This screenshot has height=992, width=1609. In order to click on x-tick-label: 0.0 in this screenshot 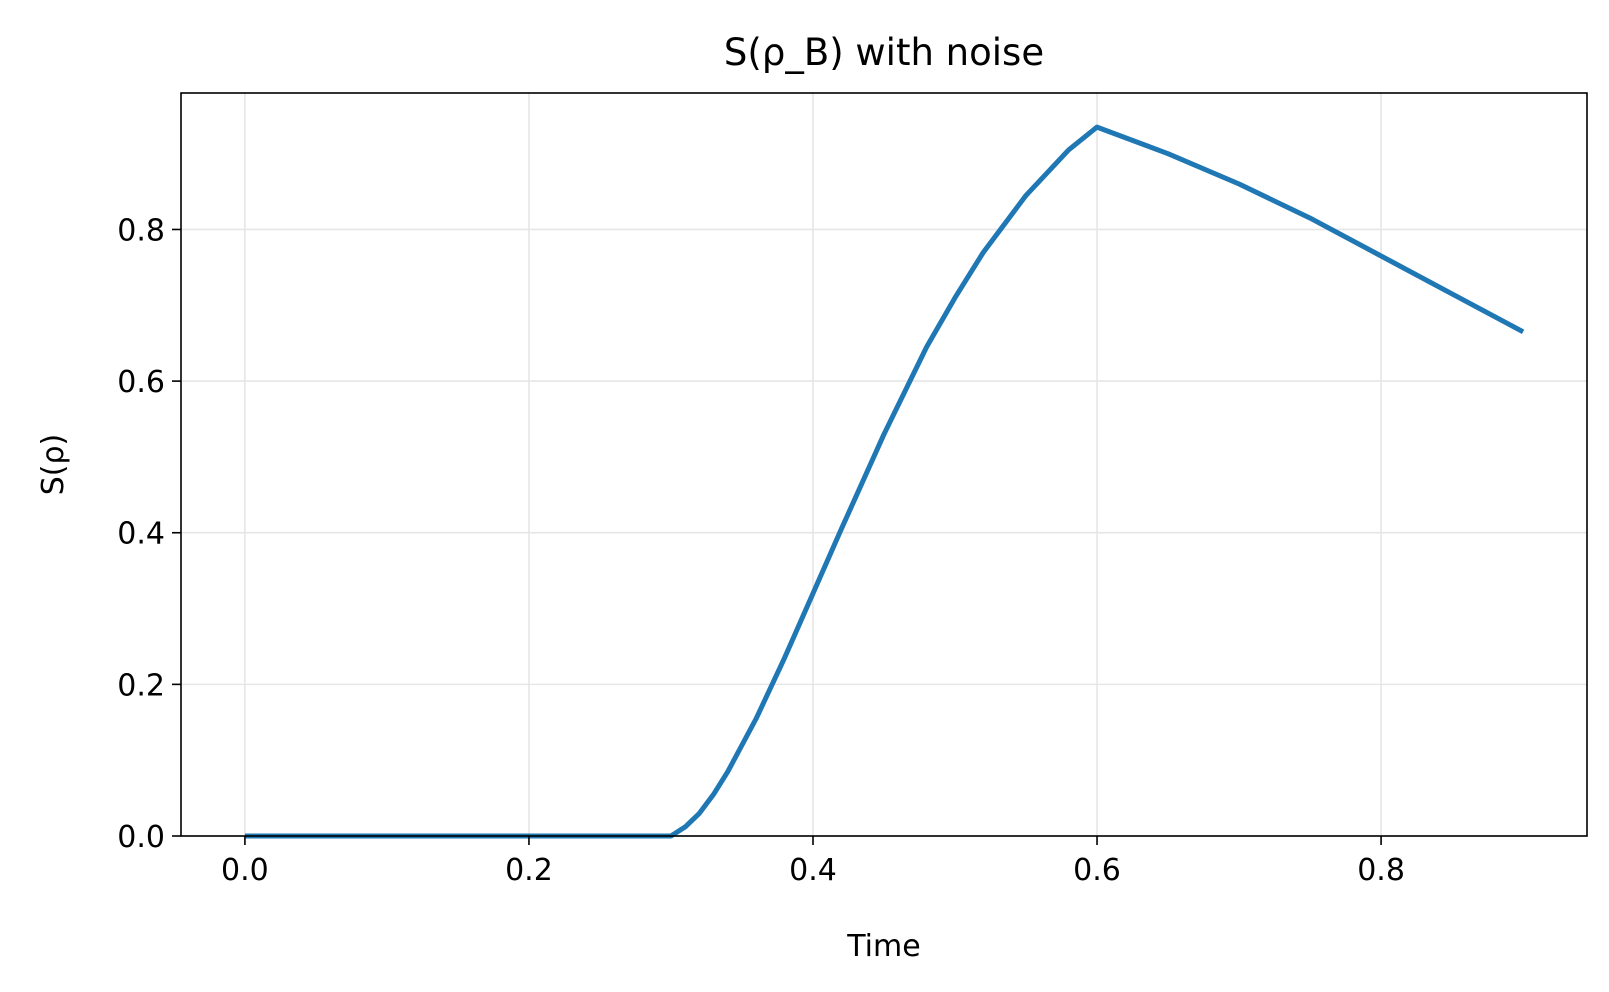, I will do `click(245, 870)`.